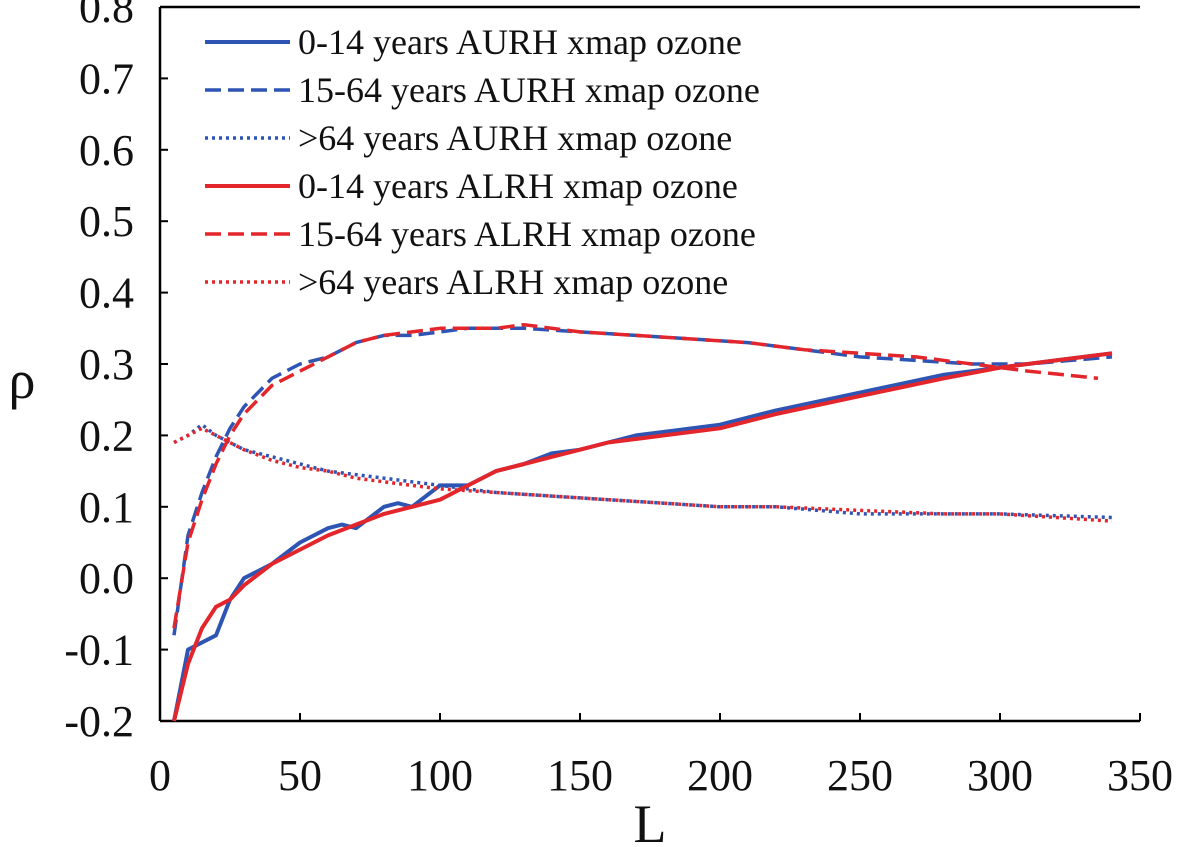  I want to click on legend-label-1: 0-14 years AURH xmap ozone, so click(520, 42).